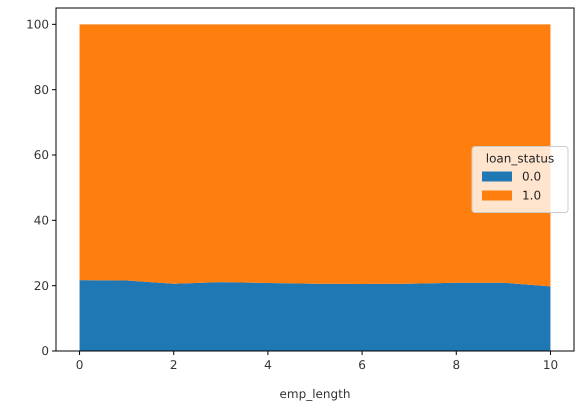  What do you see at coordinates (550, 365) in the screenshot?
I see `x-tick-label: 10` at bounding box center [550, 365].